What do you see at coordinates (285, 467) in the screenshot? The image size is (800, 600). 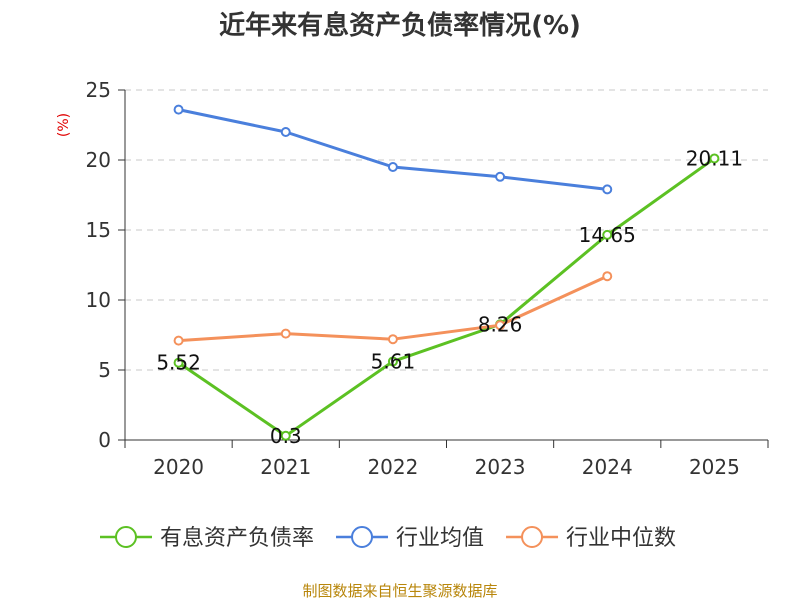 I see `x-tick-label: 2021` at bounding box center [285, 467].